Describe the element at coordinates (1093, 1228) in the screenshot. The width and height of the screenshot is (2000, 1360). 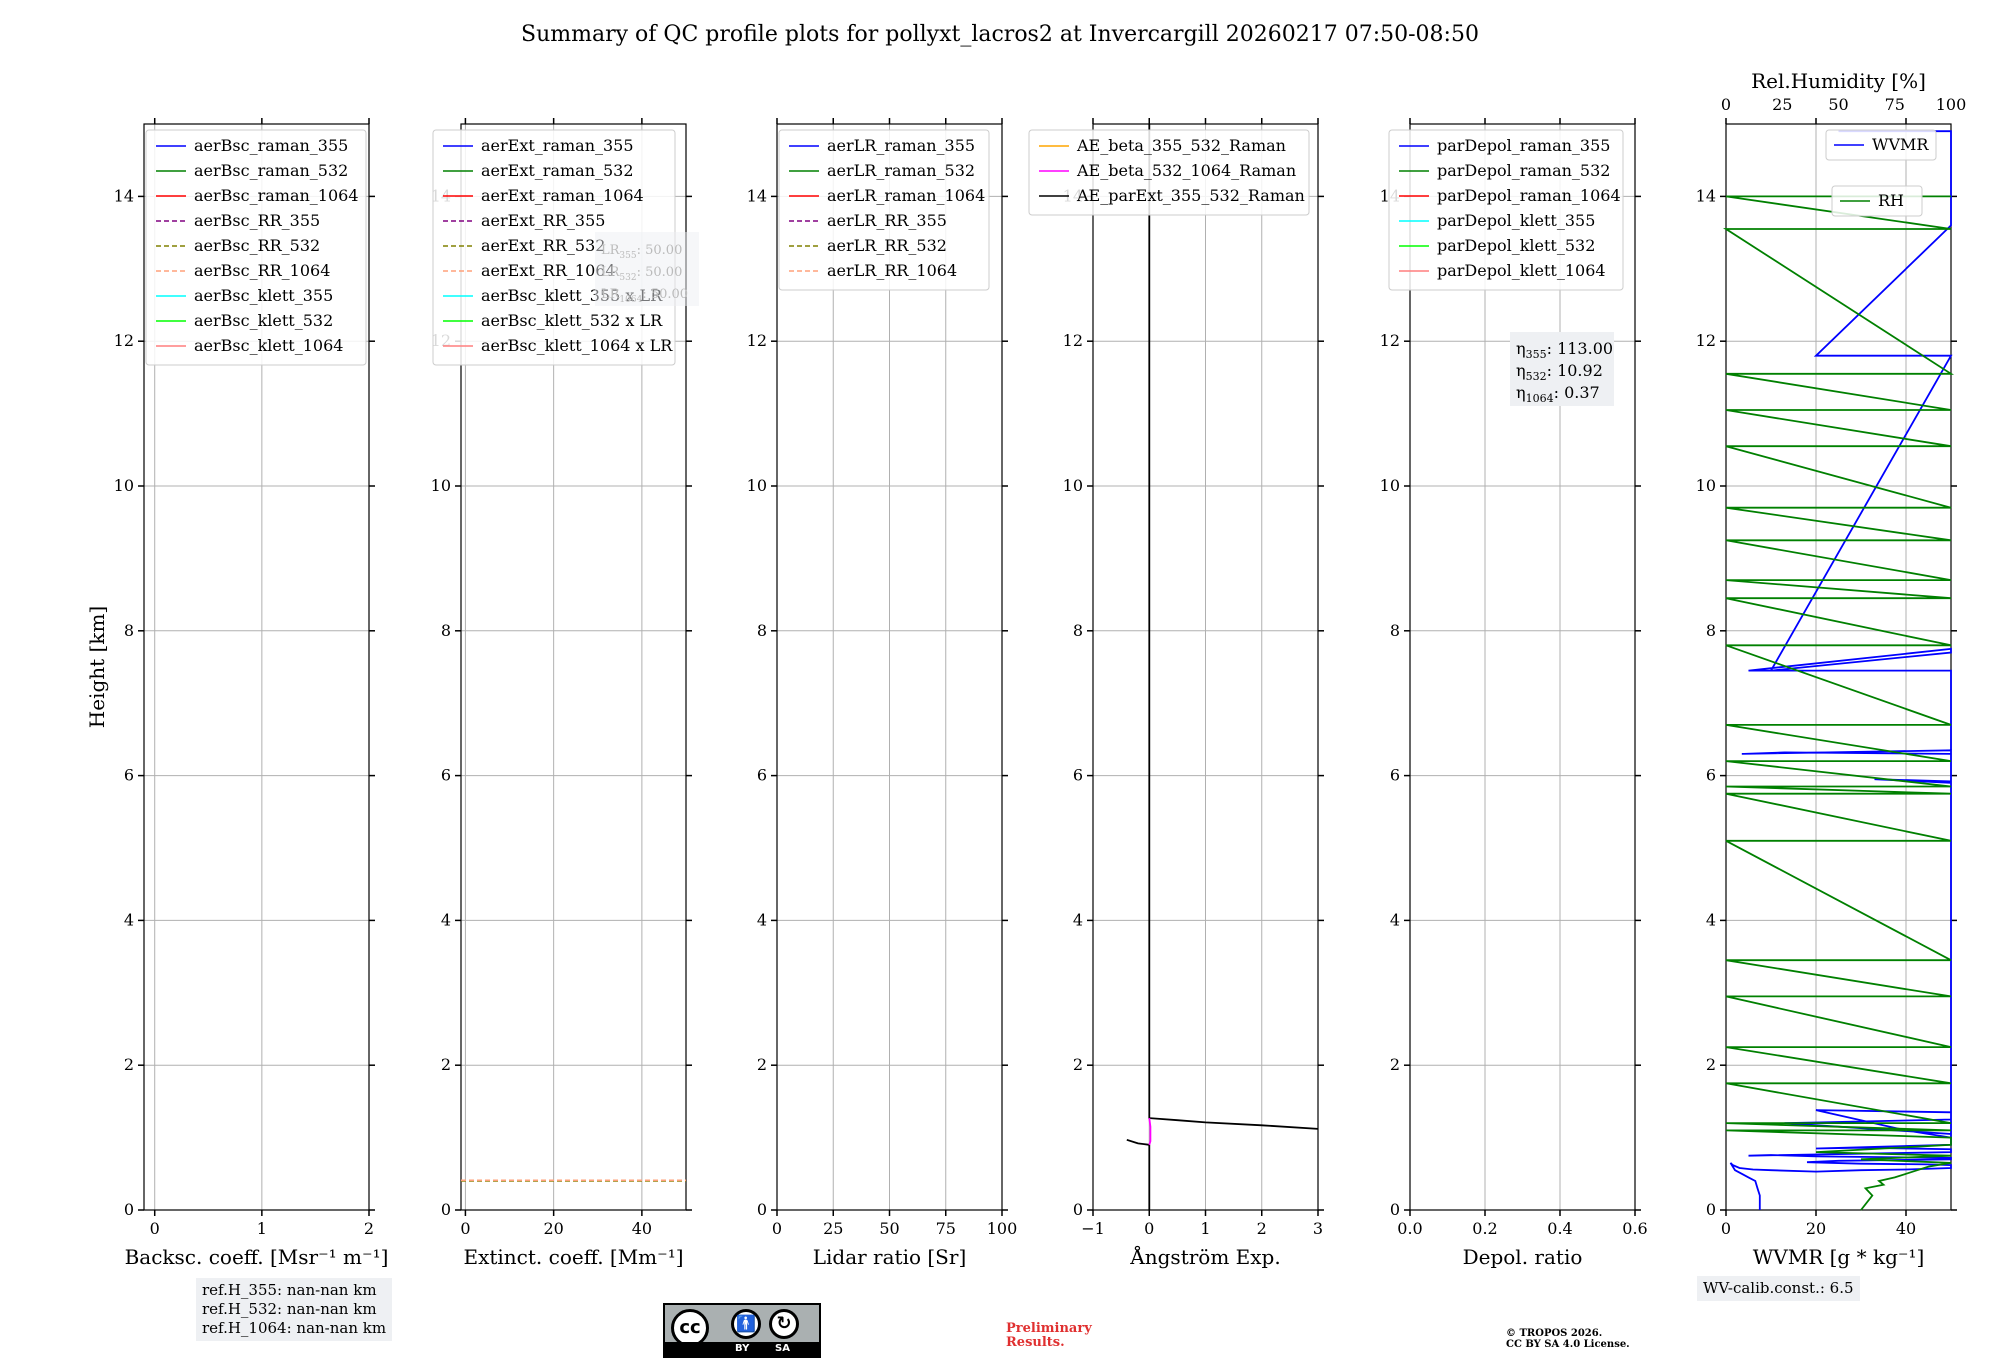
I see `x-tick-label: −1` at that location.